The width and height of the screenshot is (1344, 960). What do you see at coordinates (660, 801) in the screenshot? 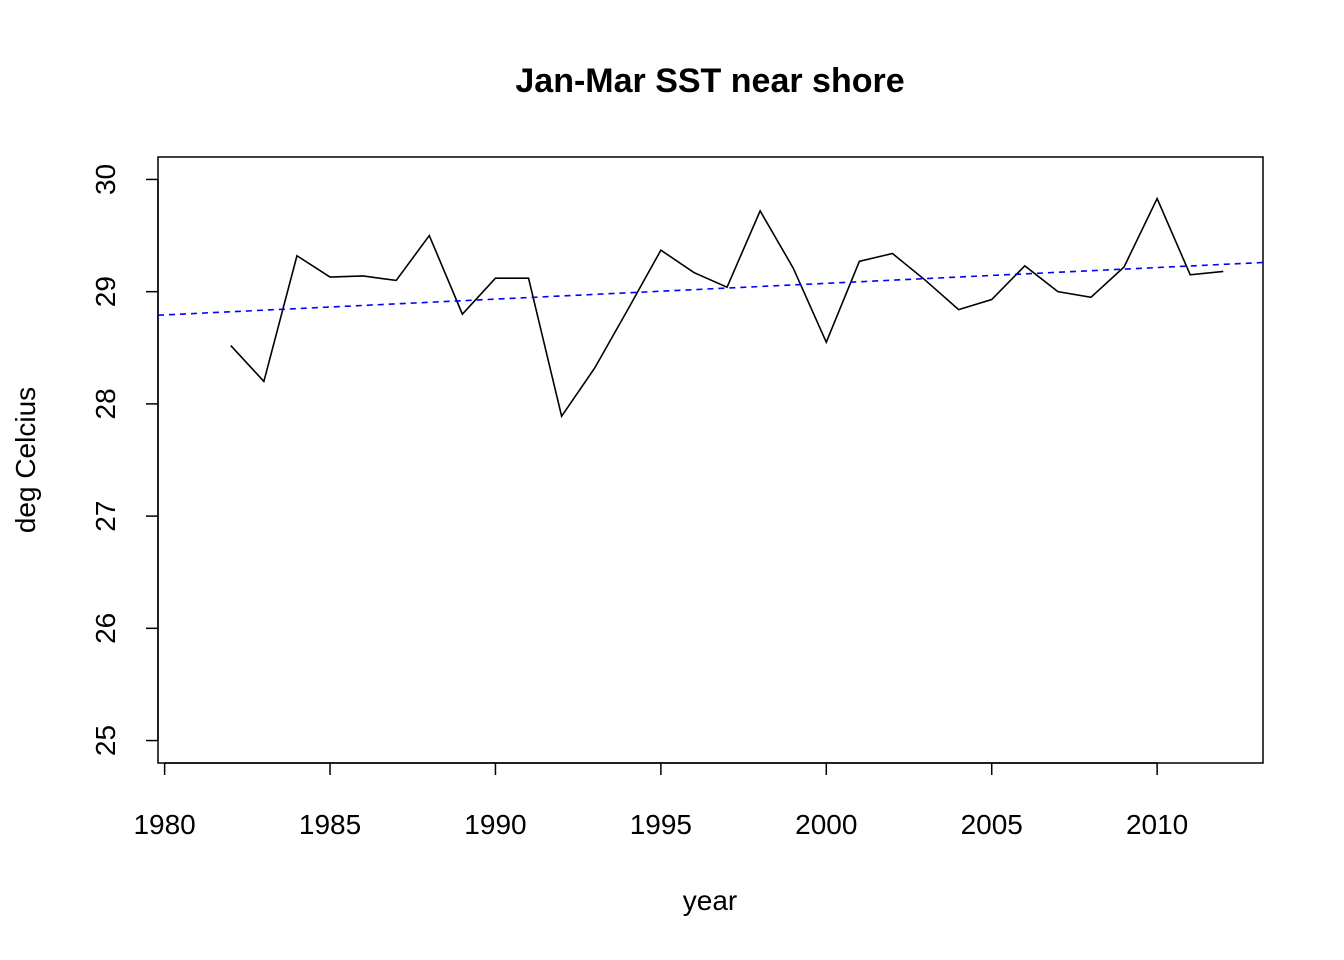
I see `x-axis: 1980 1985 1990 1995 2000 2005 2010` at bounding box center [660, 801].